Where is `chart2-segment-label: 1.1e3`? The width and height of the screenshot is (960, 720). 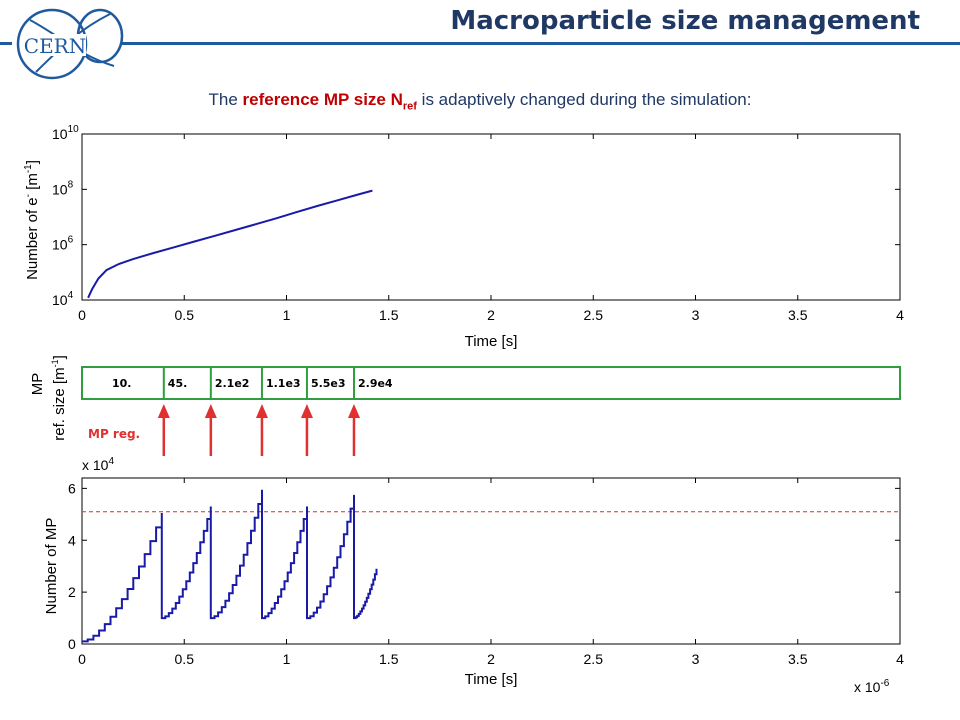 chart2-segment-label: 1.1e3 is located at coordinates (283, 383).